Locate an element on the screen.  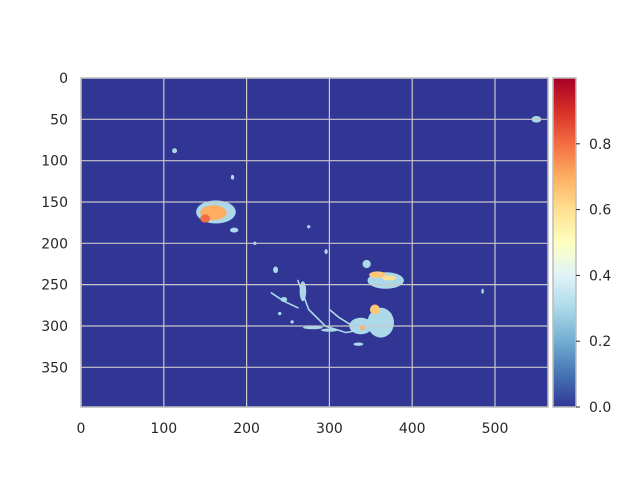
x-tick-label: 500 is located at coordinates (495, 429).